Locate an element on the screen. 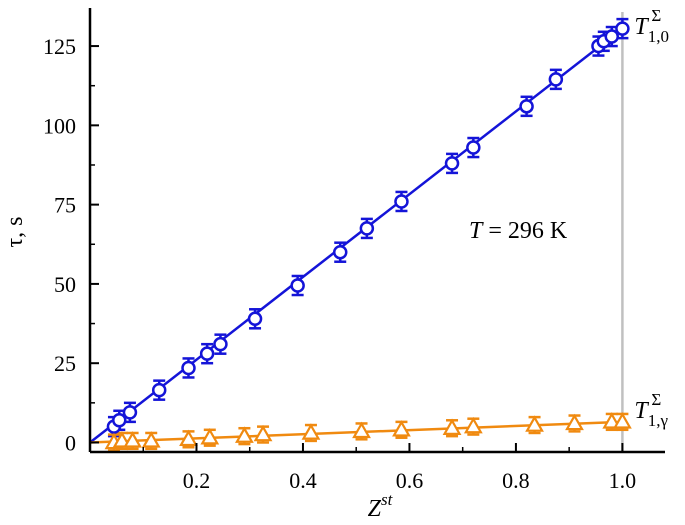 Image resolution: width=685 pixels, height=525 pixels. y-tick-label: 75 is located at coordinates (65, 205).